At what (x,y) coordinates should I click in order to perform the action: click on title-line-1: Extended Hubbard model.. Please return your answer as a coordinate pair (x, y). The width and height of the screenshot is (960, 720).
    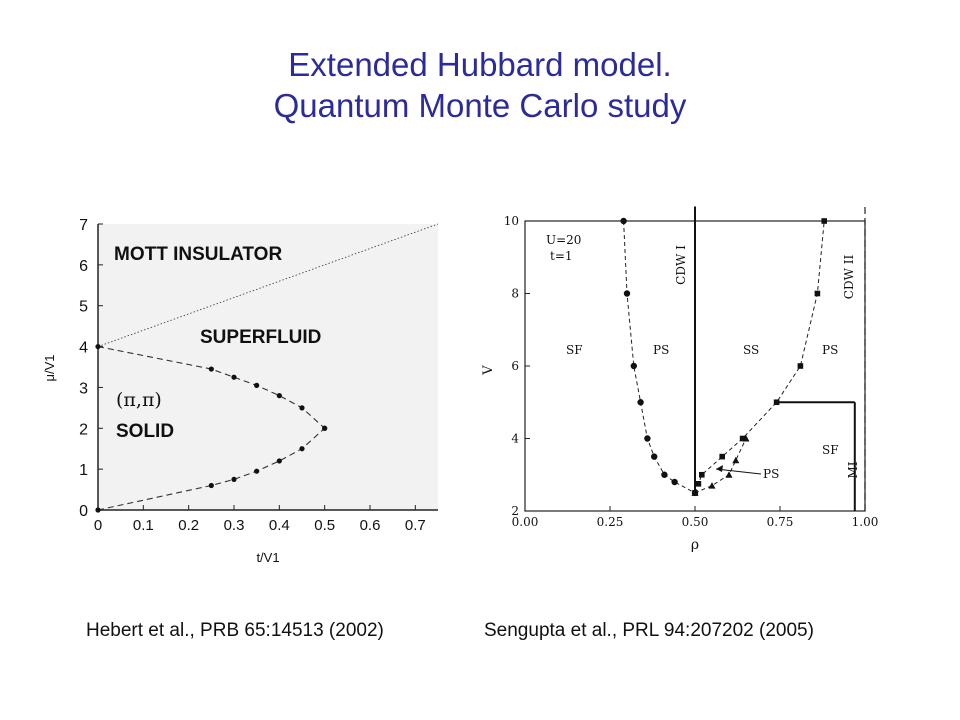
    Looking at the image, I should click on (480, 64).